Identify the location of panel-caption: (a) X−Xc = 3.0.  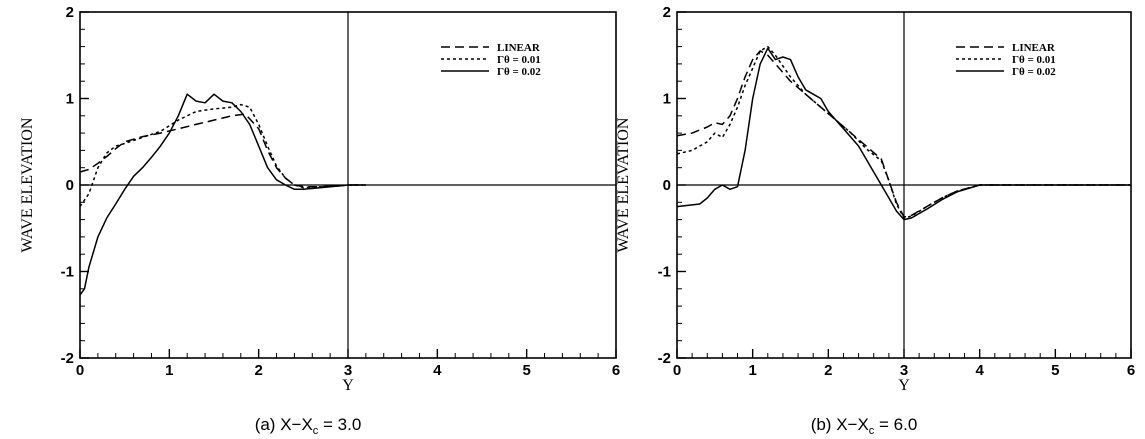
(308, 426).